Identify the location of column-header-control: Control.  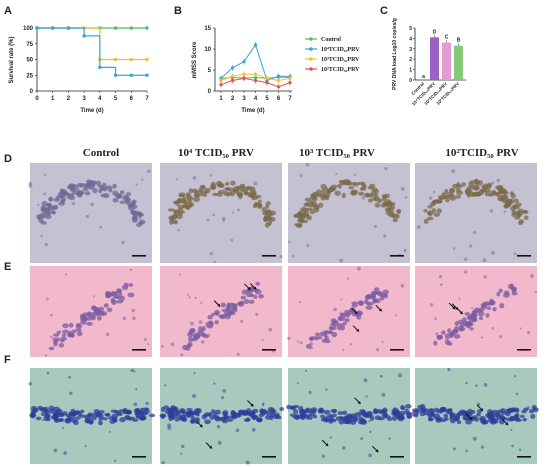
(101, 153).